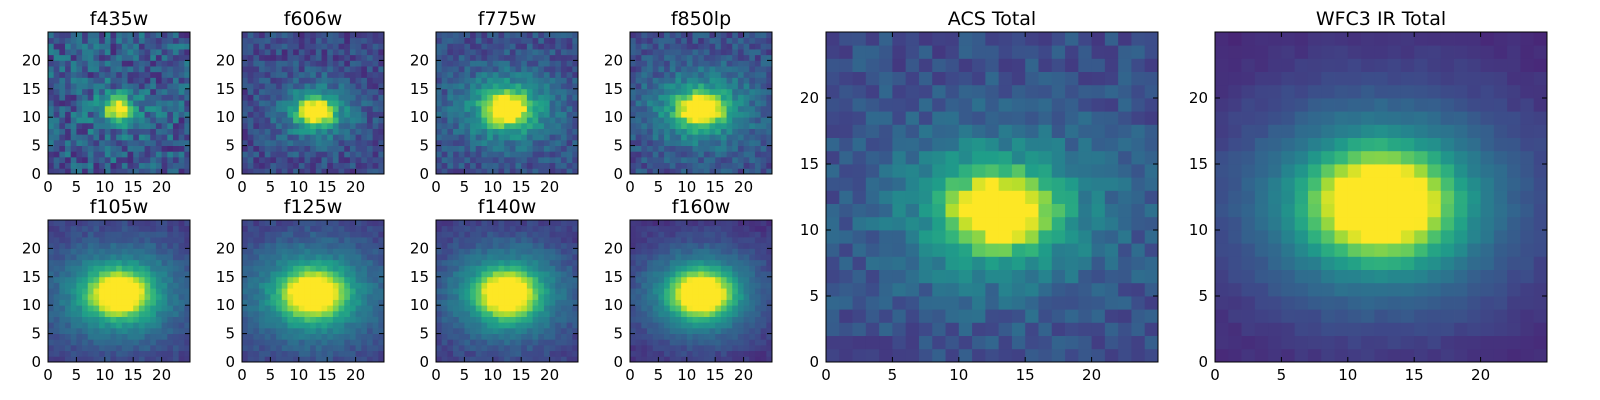 This screenshot has width=1600, height=400. I want to click on x-tick-label: 10, so click(686, 187).